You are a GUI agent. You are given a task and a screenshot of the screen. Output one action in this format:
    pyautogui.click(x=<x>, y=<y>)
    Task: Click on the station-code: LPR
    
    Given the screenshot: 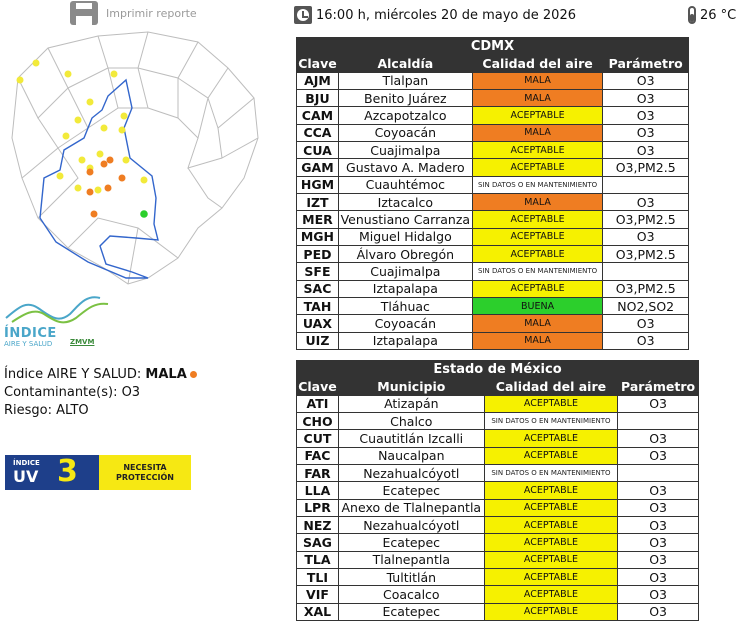 What is the action you would take?
    pyautogui.click(x=317, y=507)
    